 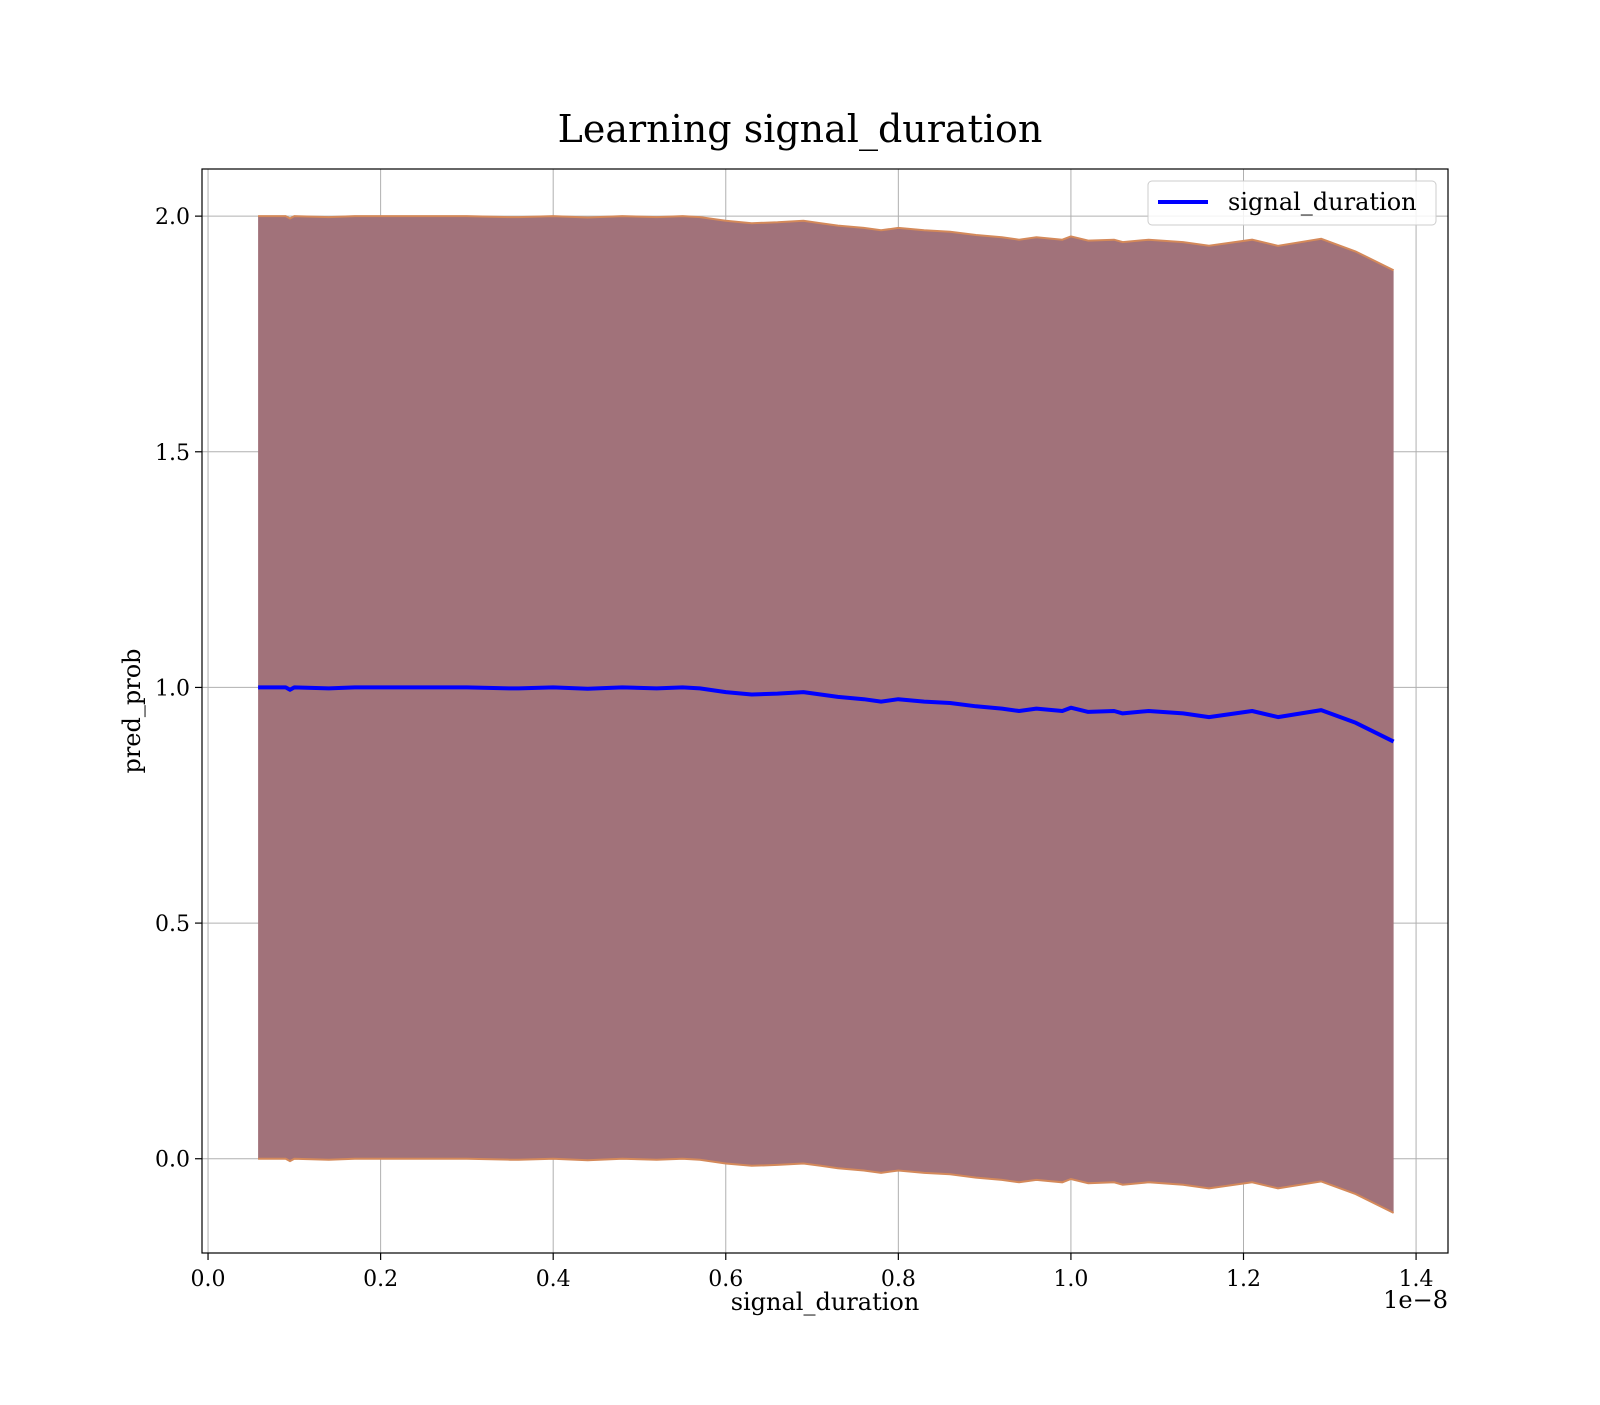 What do you see at coordinates (132, 710) in the screenshot?
I see `y-axis-label: pred_prob` at bounding box center [132, 710].